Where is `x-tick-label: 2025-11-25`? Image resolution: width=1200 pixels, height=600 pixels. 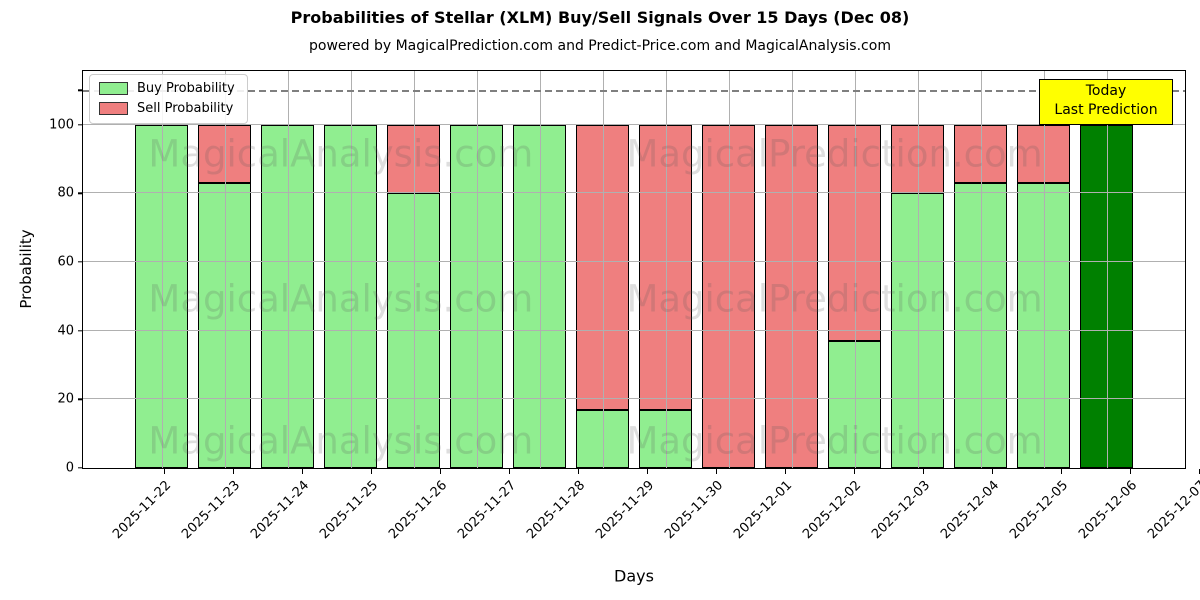
x-tick-label: 2025-11-25 is located at coordinates (349, 510).